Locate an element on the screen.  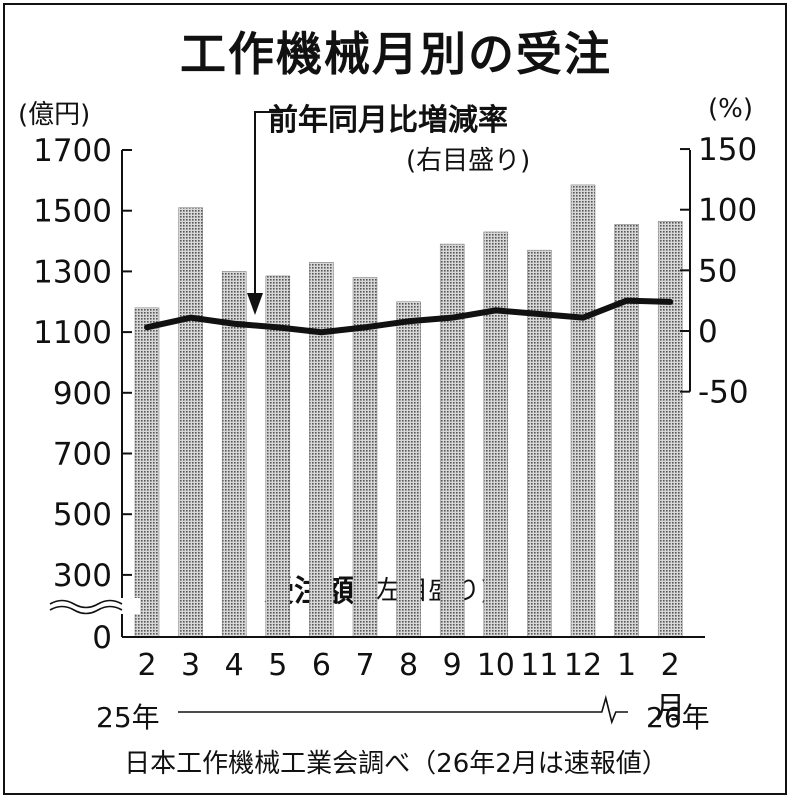
x-tick-label: 1 is located at coordinates (627, 665).